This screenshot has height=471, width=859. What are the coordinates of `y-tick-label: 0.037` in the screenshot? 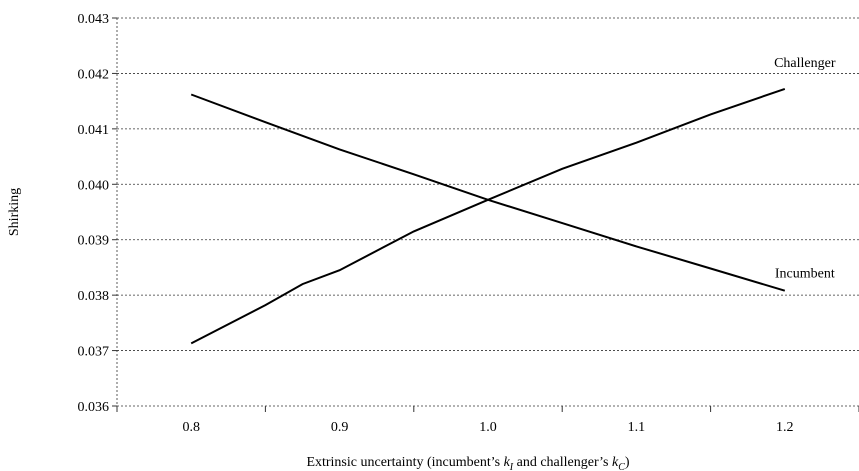 It's located at (94, 352).